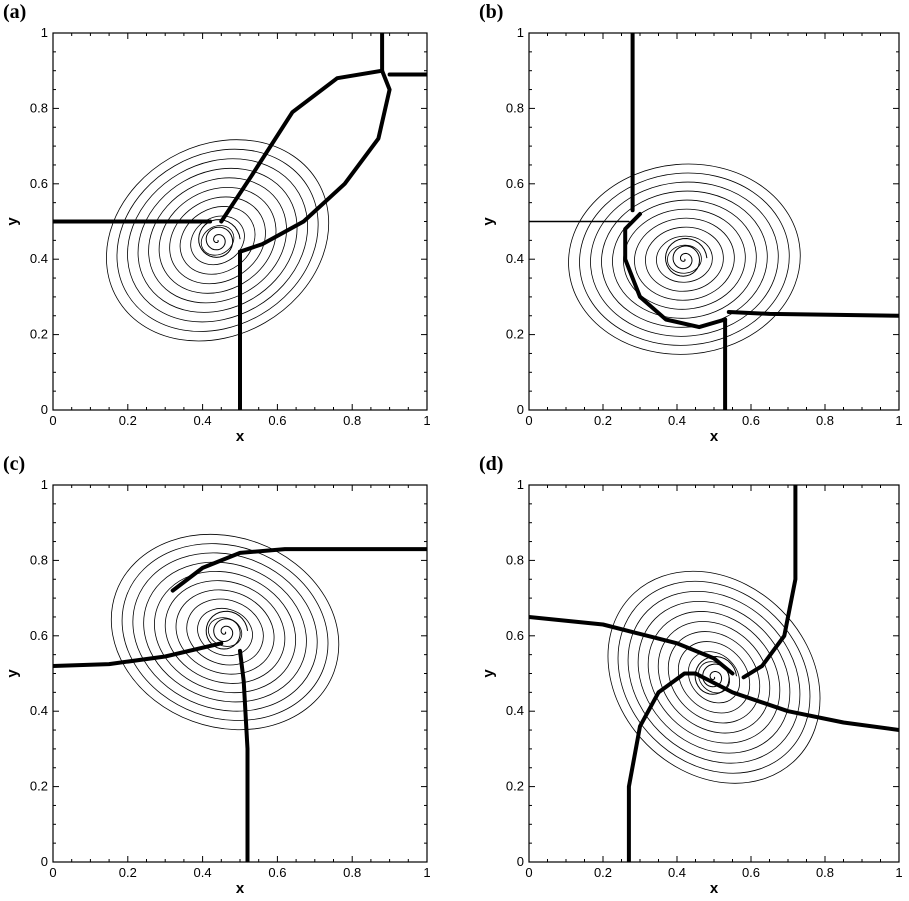 The height and width of the screenshot is (901, 909). I want to click on panel-label: (b), so click(491, 12).